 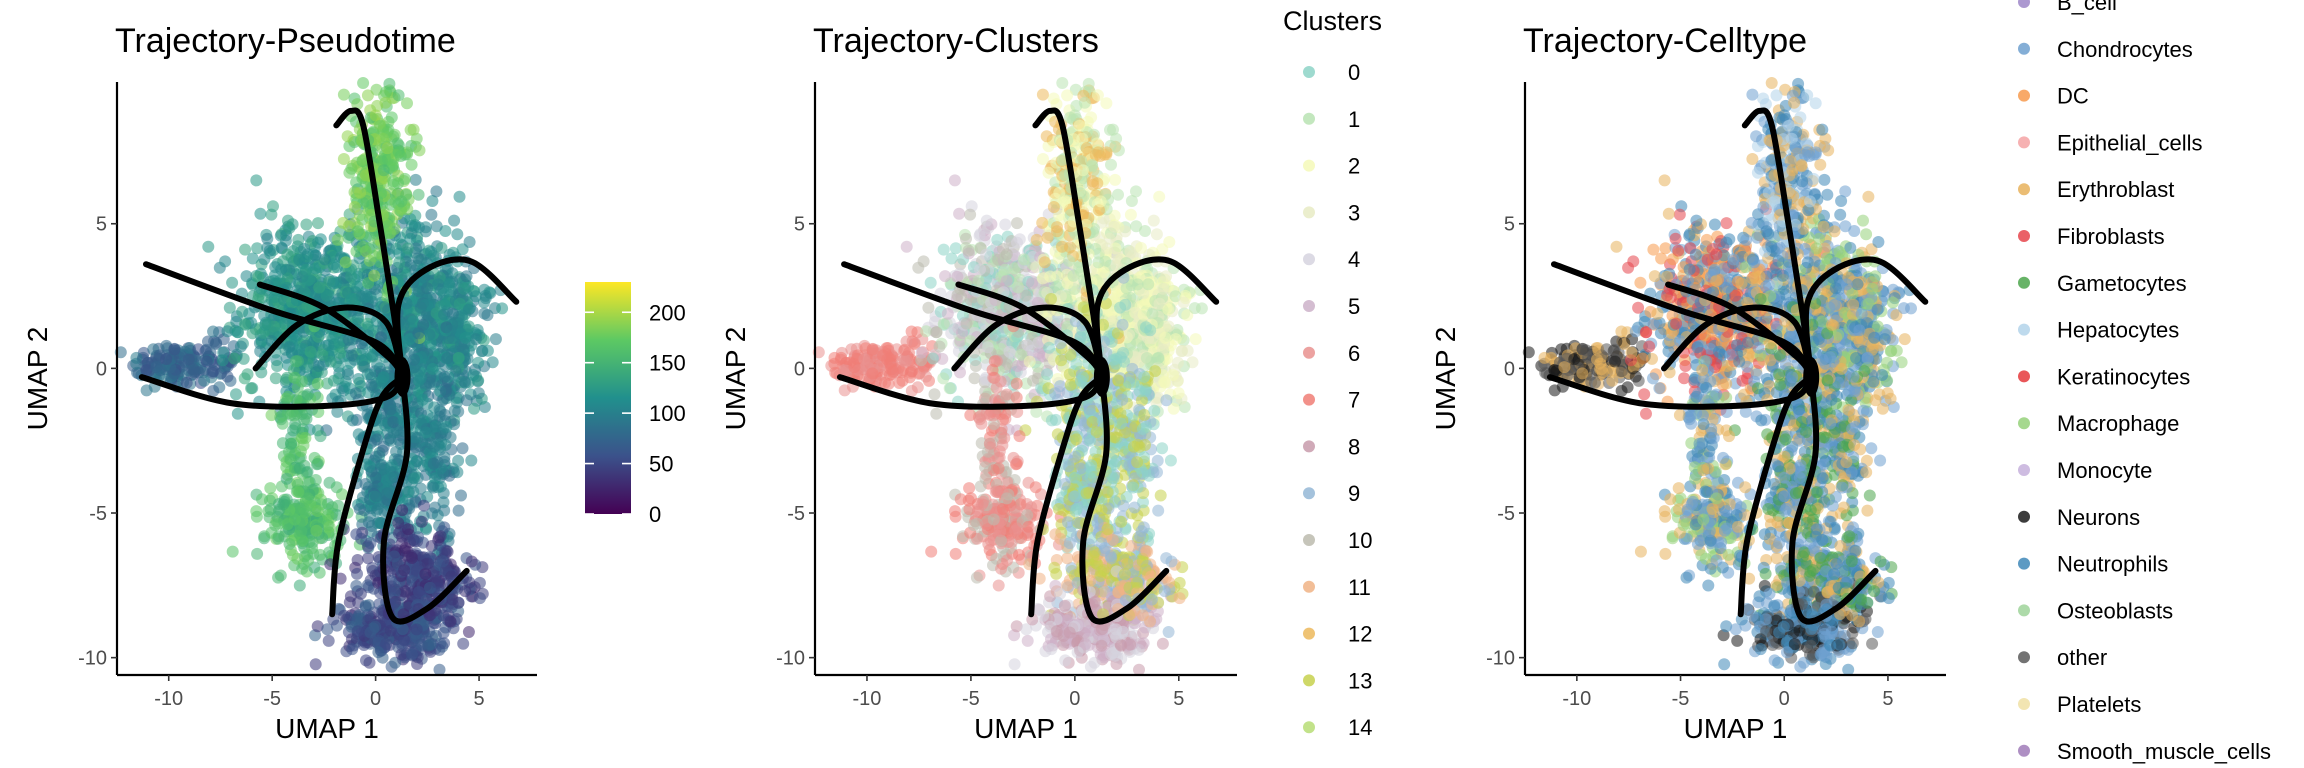 I want to click on colorbar-label: 0, so click(x=655, y=514).